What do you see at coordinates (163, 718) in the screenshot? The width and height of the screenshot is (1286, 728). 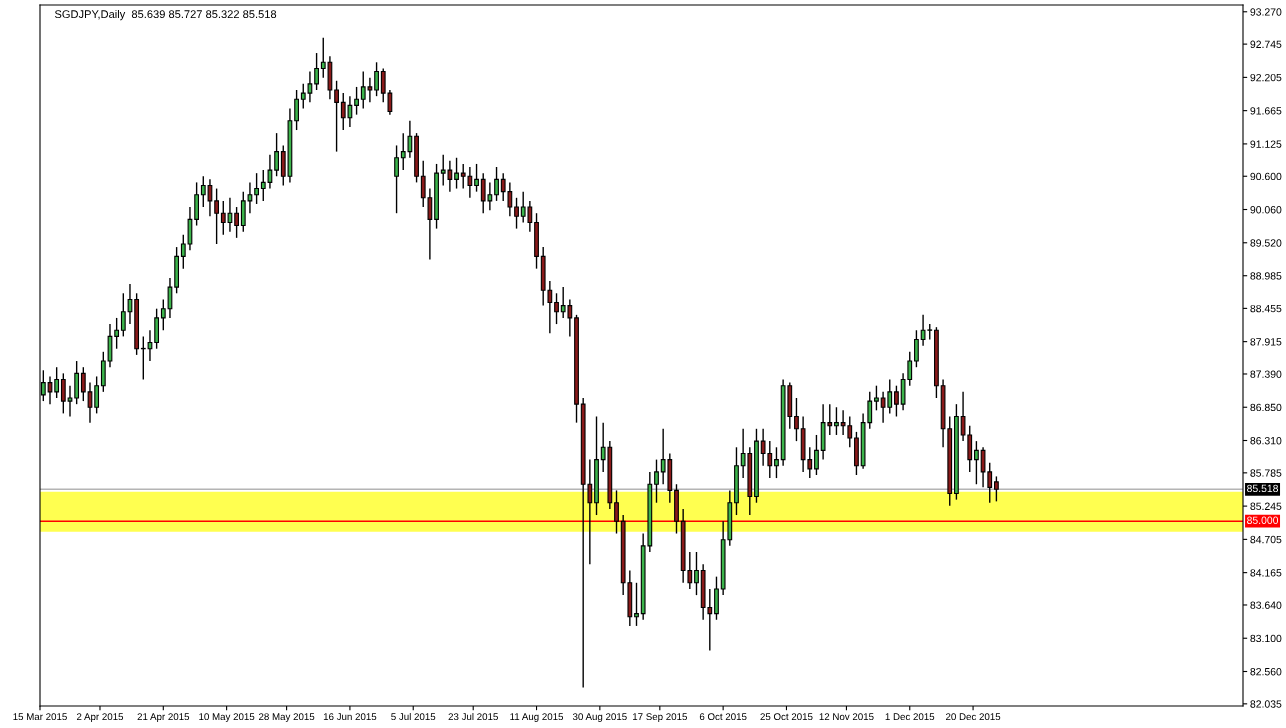 I see `x-tick-label: 21 Apr 2015` at bounding box center [163, 718].